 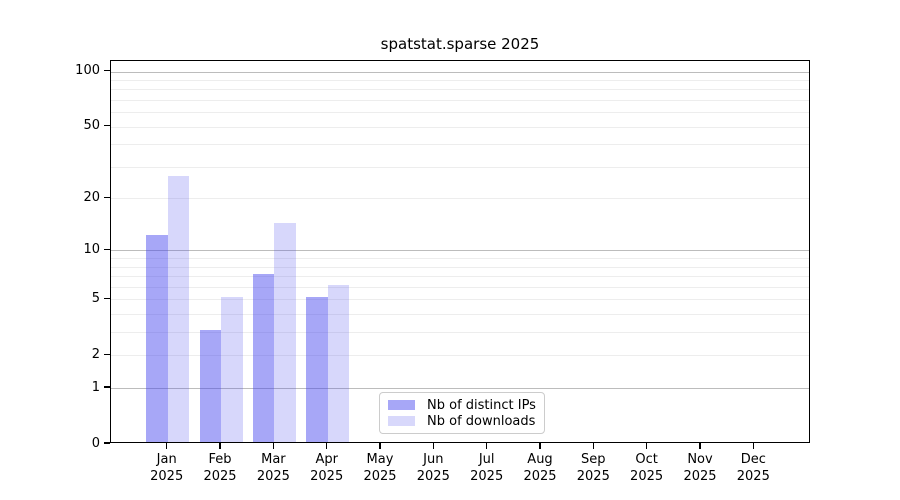 I want to click on bar-distinct-ips-mar, so click(x=263, y=358).